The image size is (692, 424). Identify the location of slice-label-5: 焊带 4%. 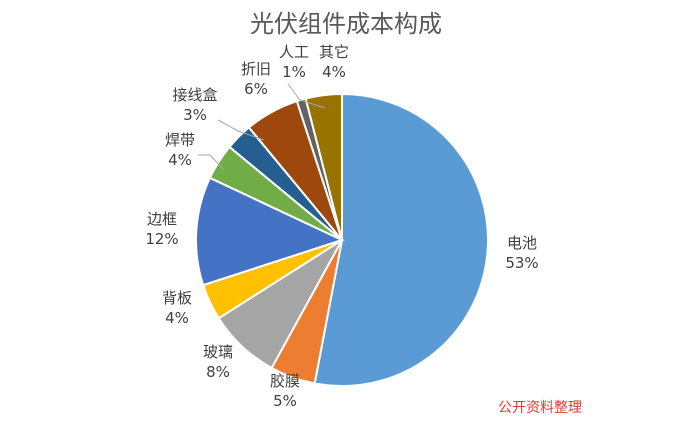
(180, 150).